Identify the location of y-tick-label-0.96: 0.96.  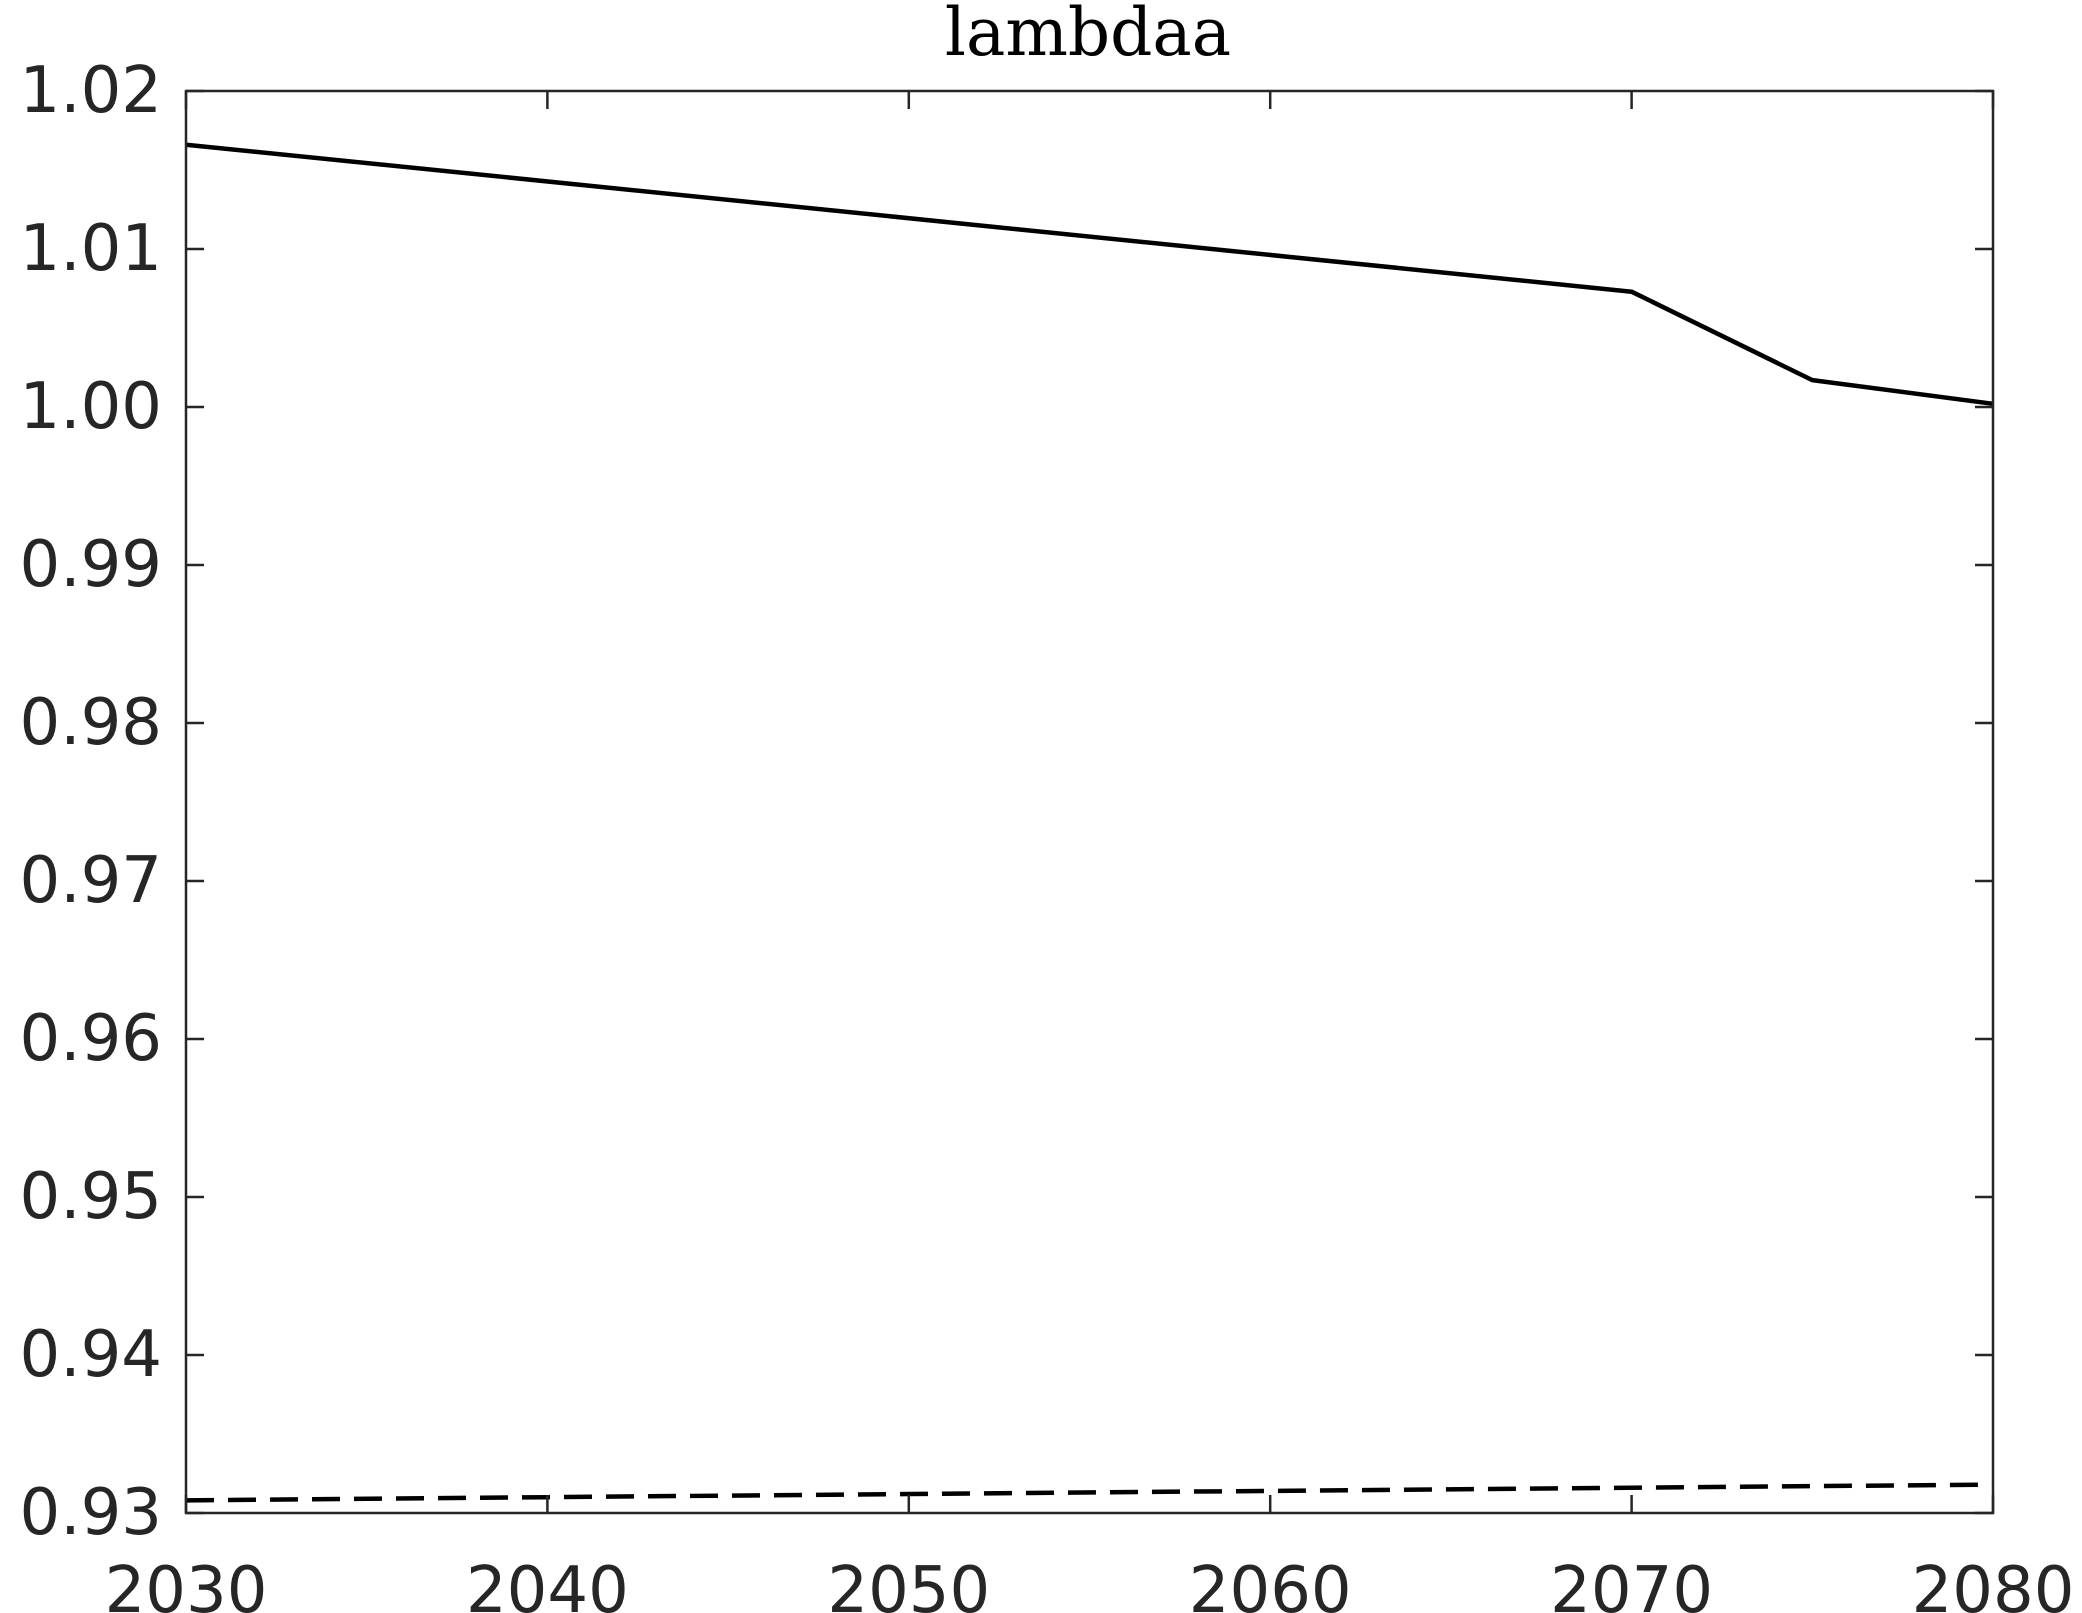
(91, 1039).